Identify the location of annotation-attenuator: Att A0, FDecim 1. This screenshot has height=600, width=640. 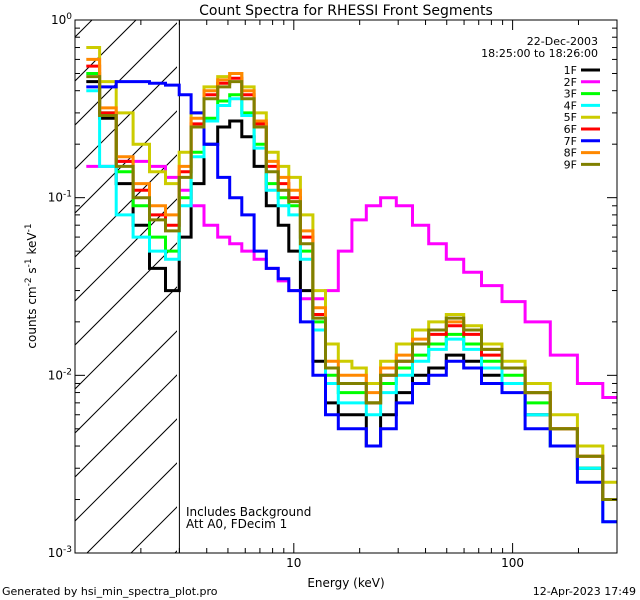
(236, 524).